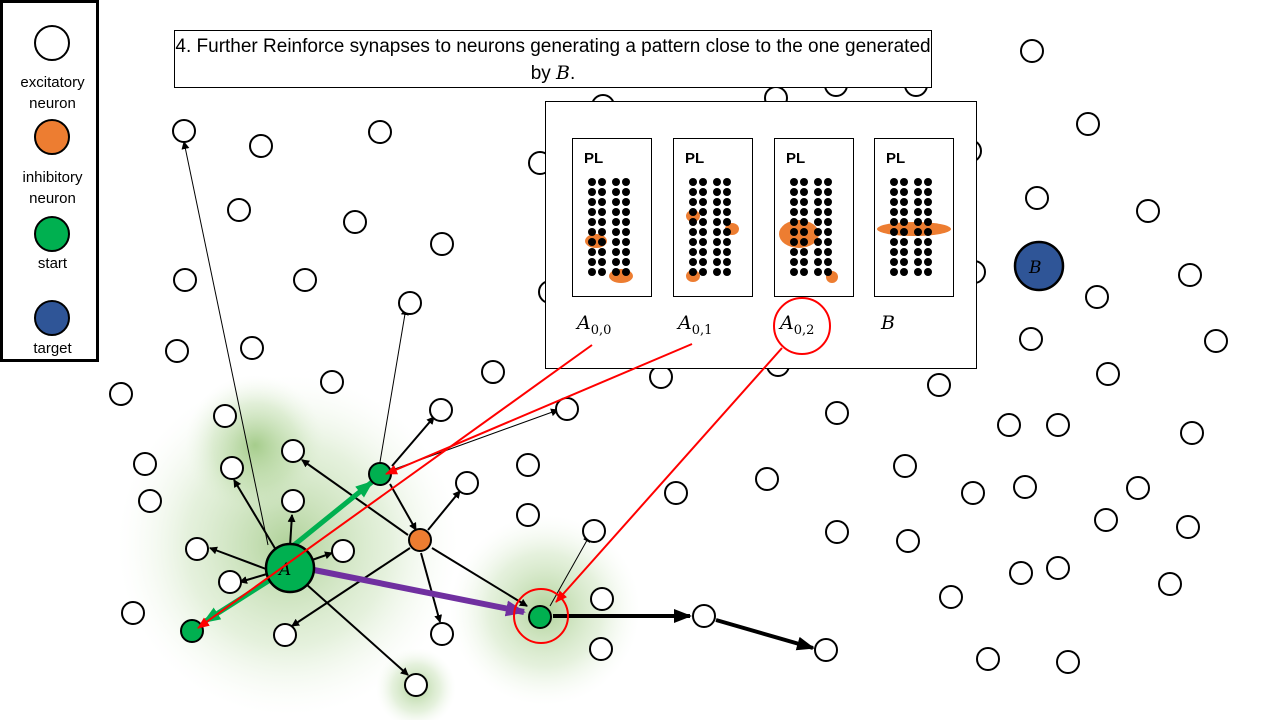 The image size is (1280, 720). What do you see at coordinates (420, 540) in the screenshot?
I see `inhibitory-neuron` at bounding box center [420, 540].